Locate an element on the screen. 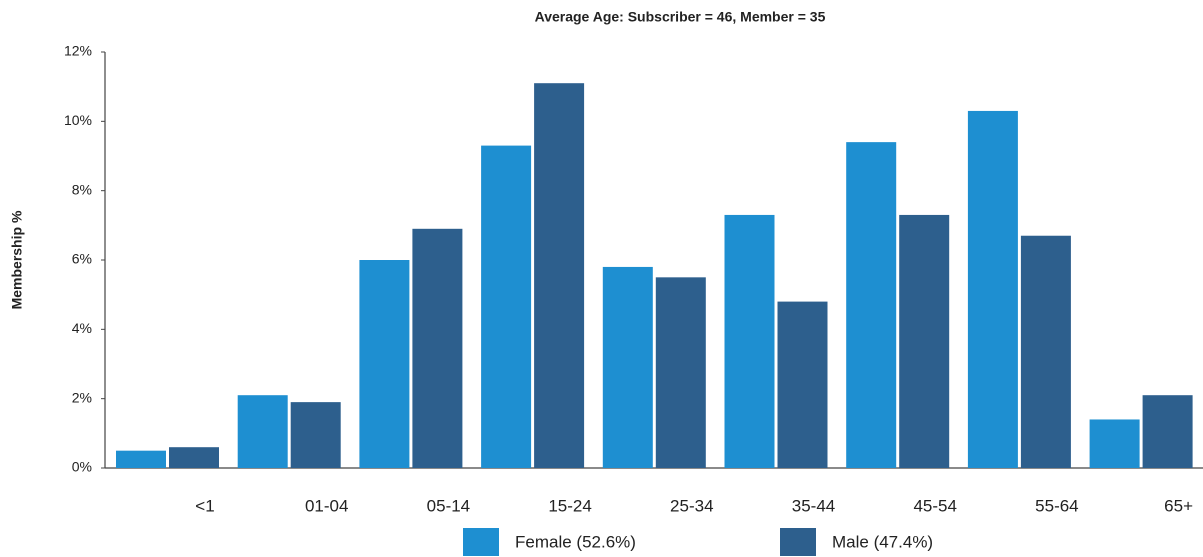 The height and width of the screenshot is (557, 1203). y-axis-label: Membership % is located at coordinates (17, 259).